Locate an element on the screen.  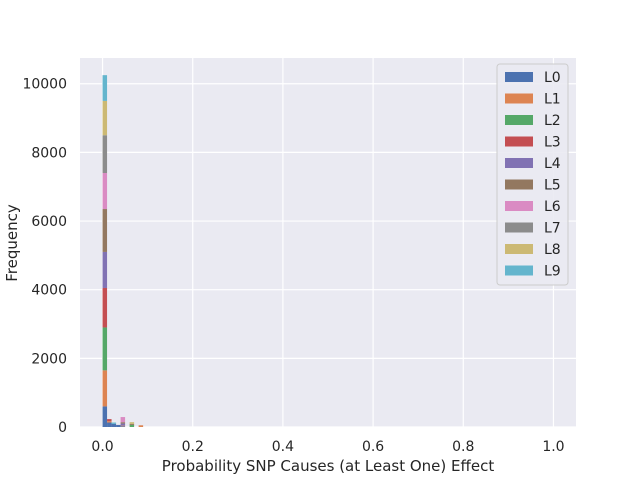
legend-swatch-L8 is located at coordinates (519, 249).